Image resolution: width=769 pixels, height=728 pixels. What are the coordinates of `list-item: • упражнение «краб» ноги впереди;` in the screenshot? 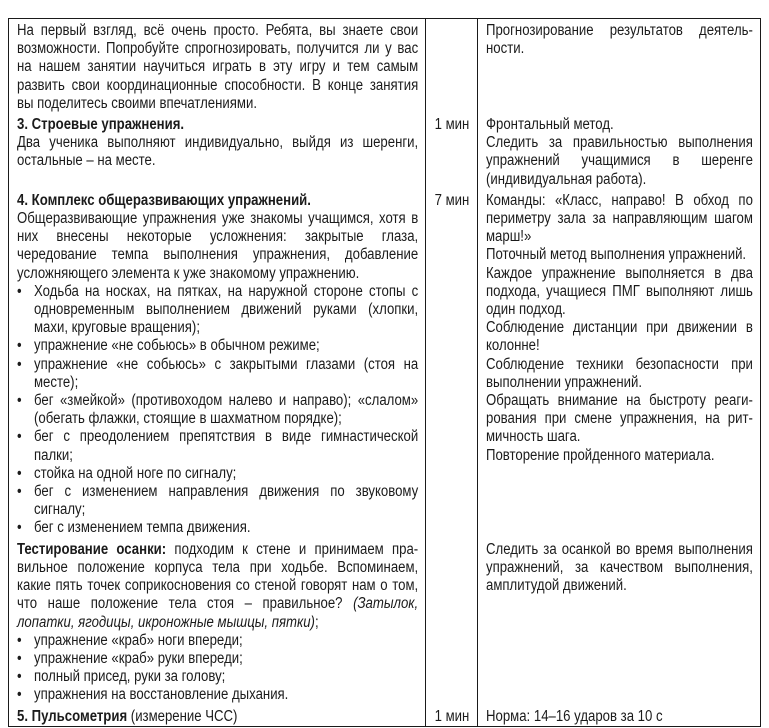 It's located at (217, 641).